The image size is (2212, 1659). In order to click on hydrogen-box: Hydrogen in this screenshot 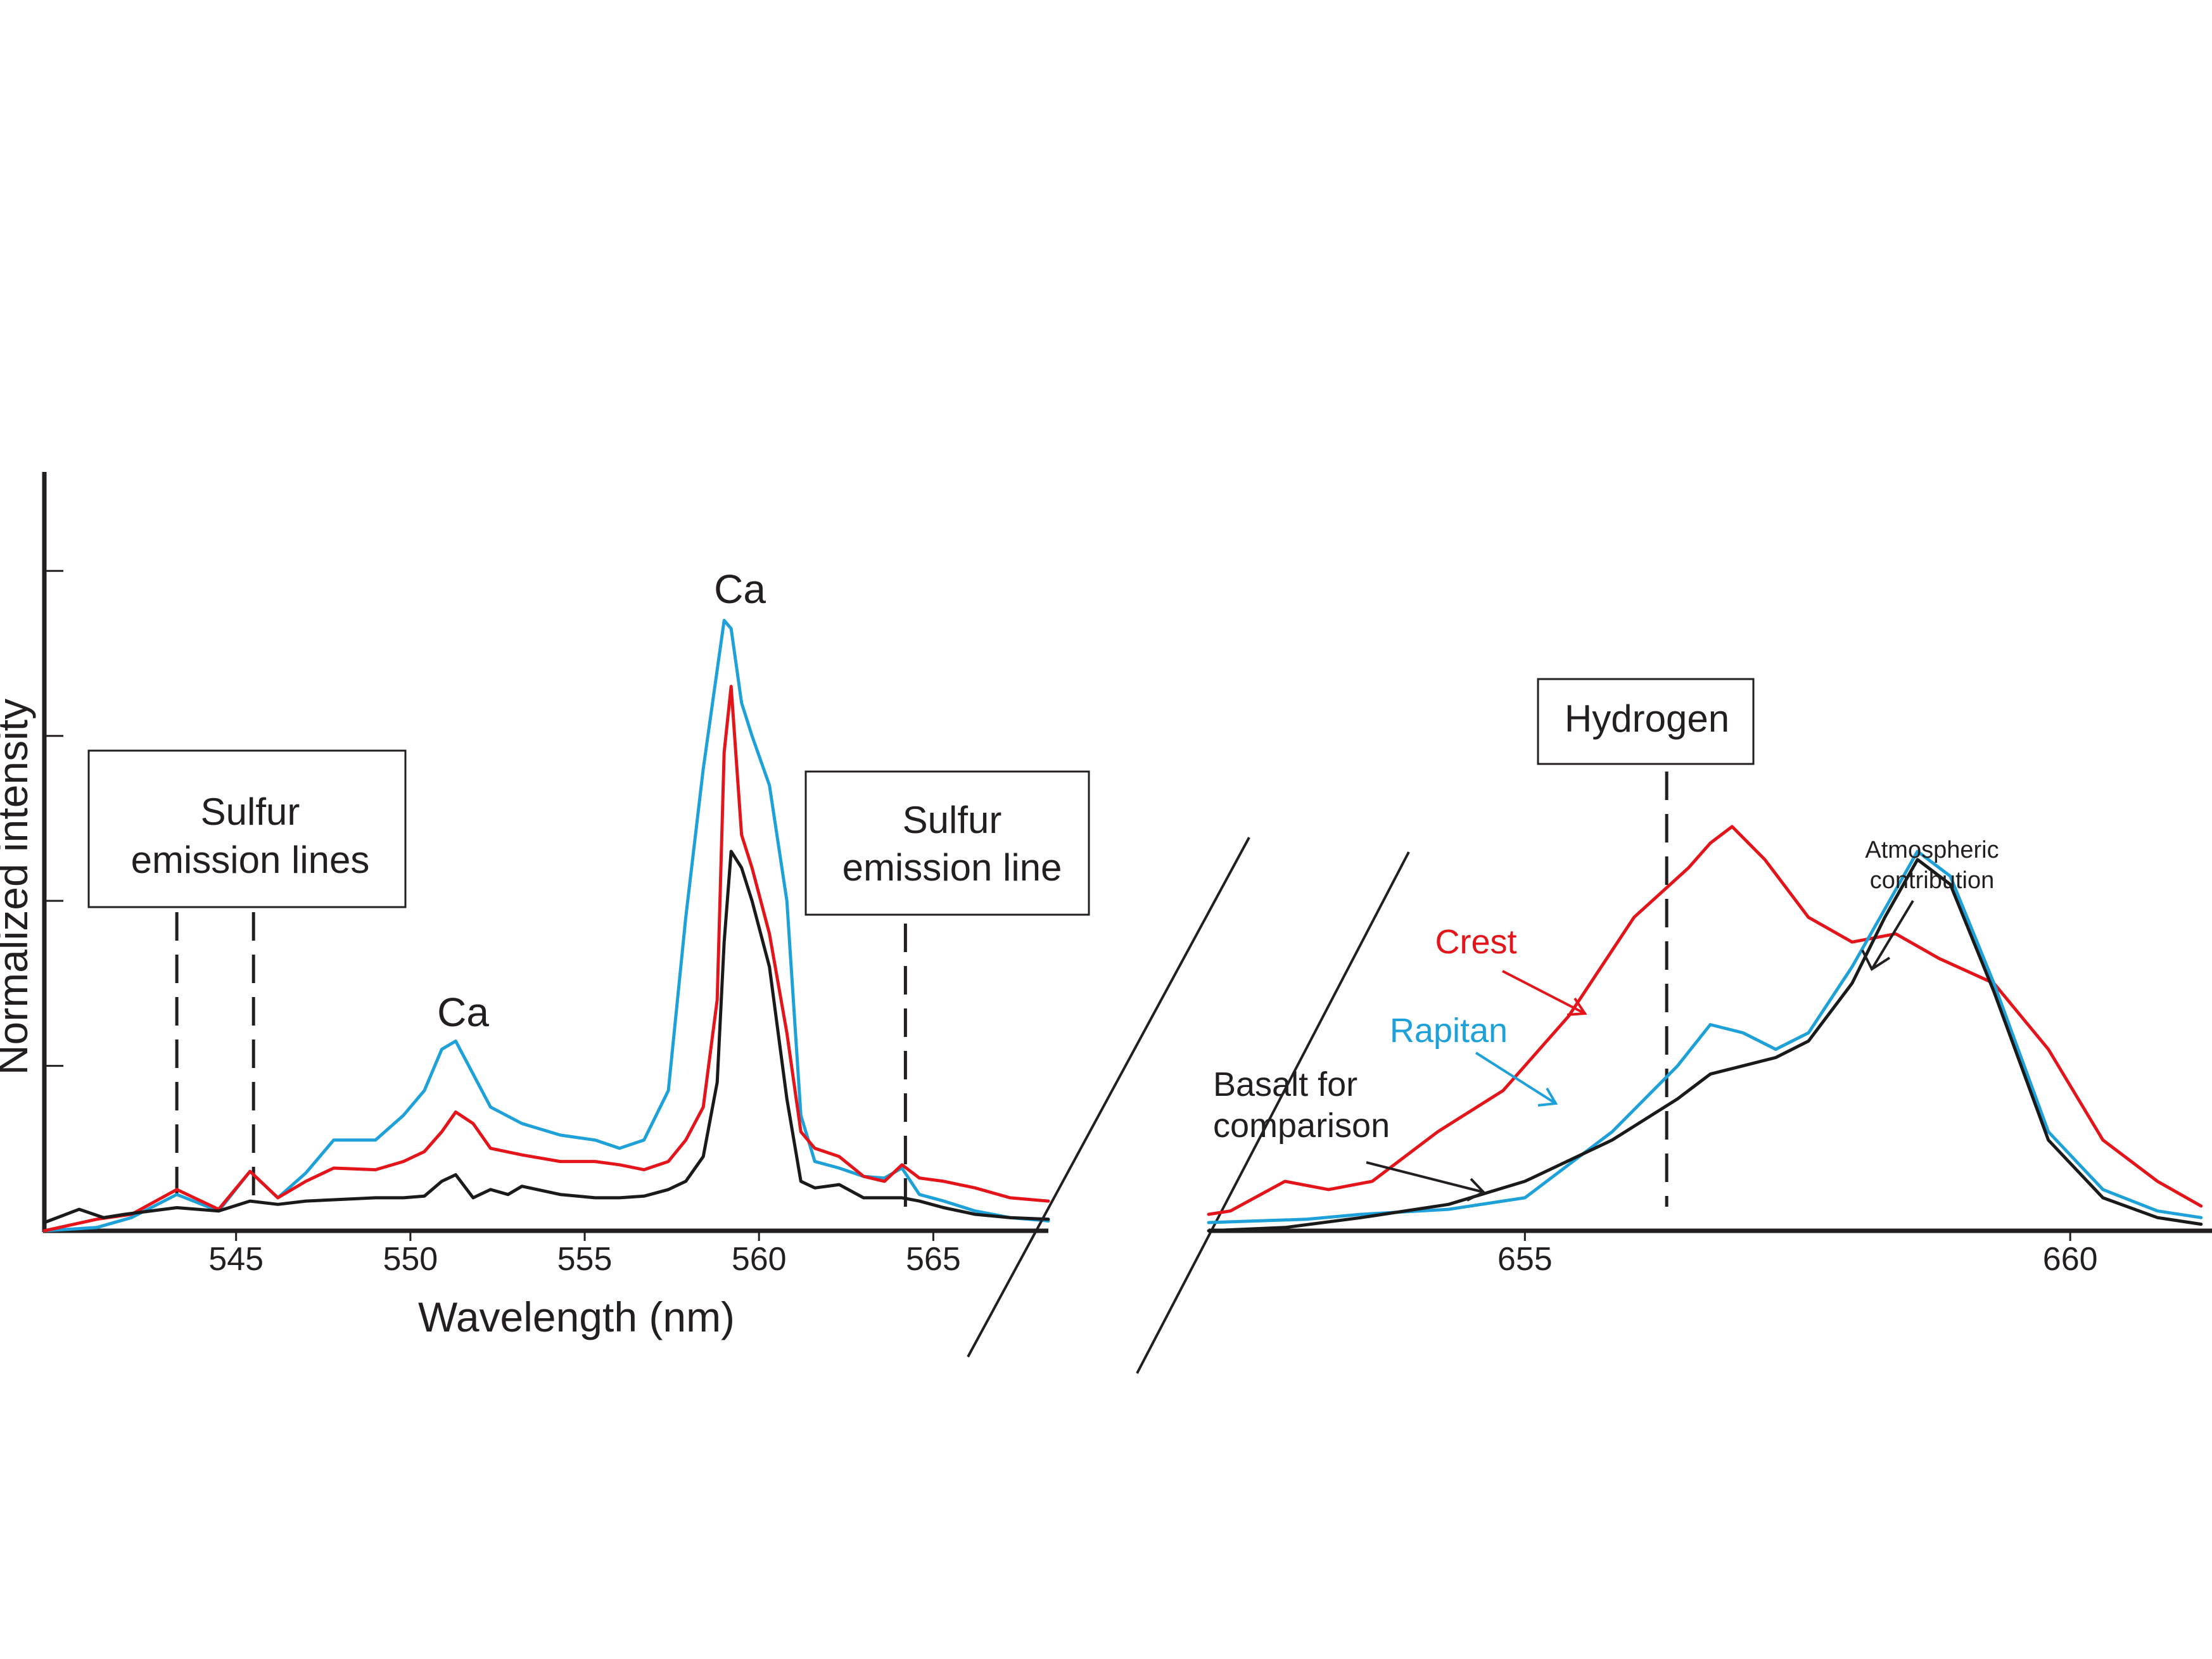, I will do `click(1646, 721)`.